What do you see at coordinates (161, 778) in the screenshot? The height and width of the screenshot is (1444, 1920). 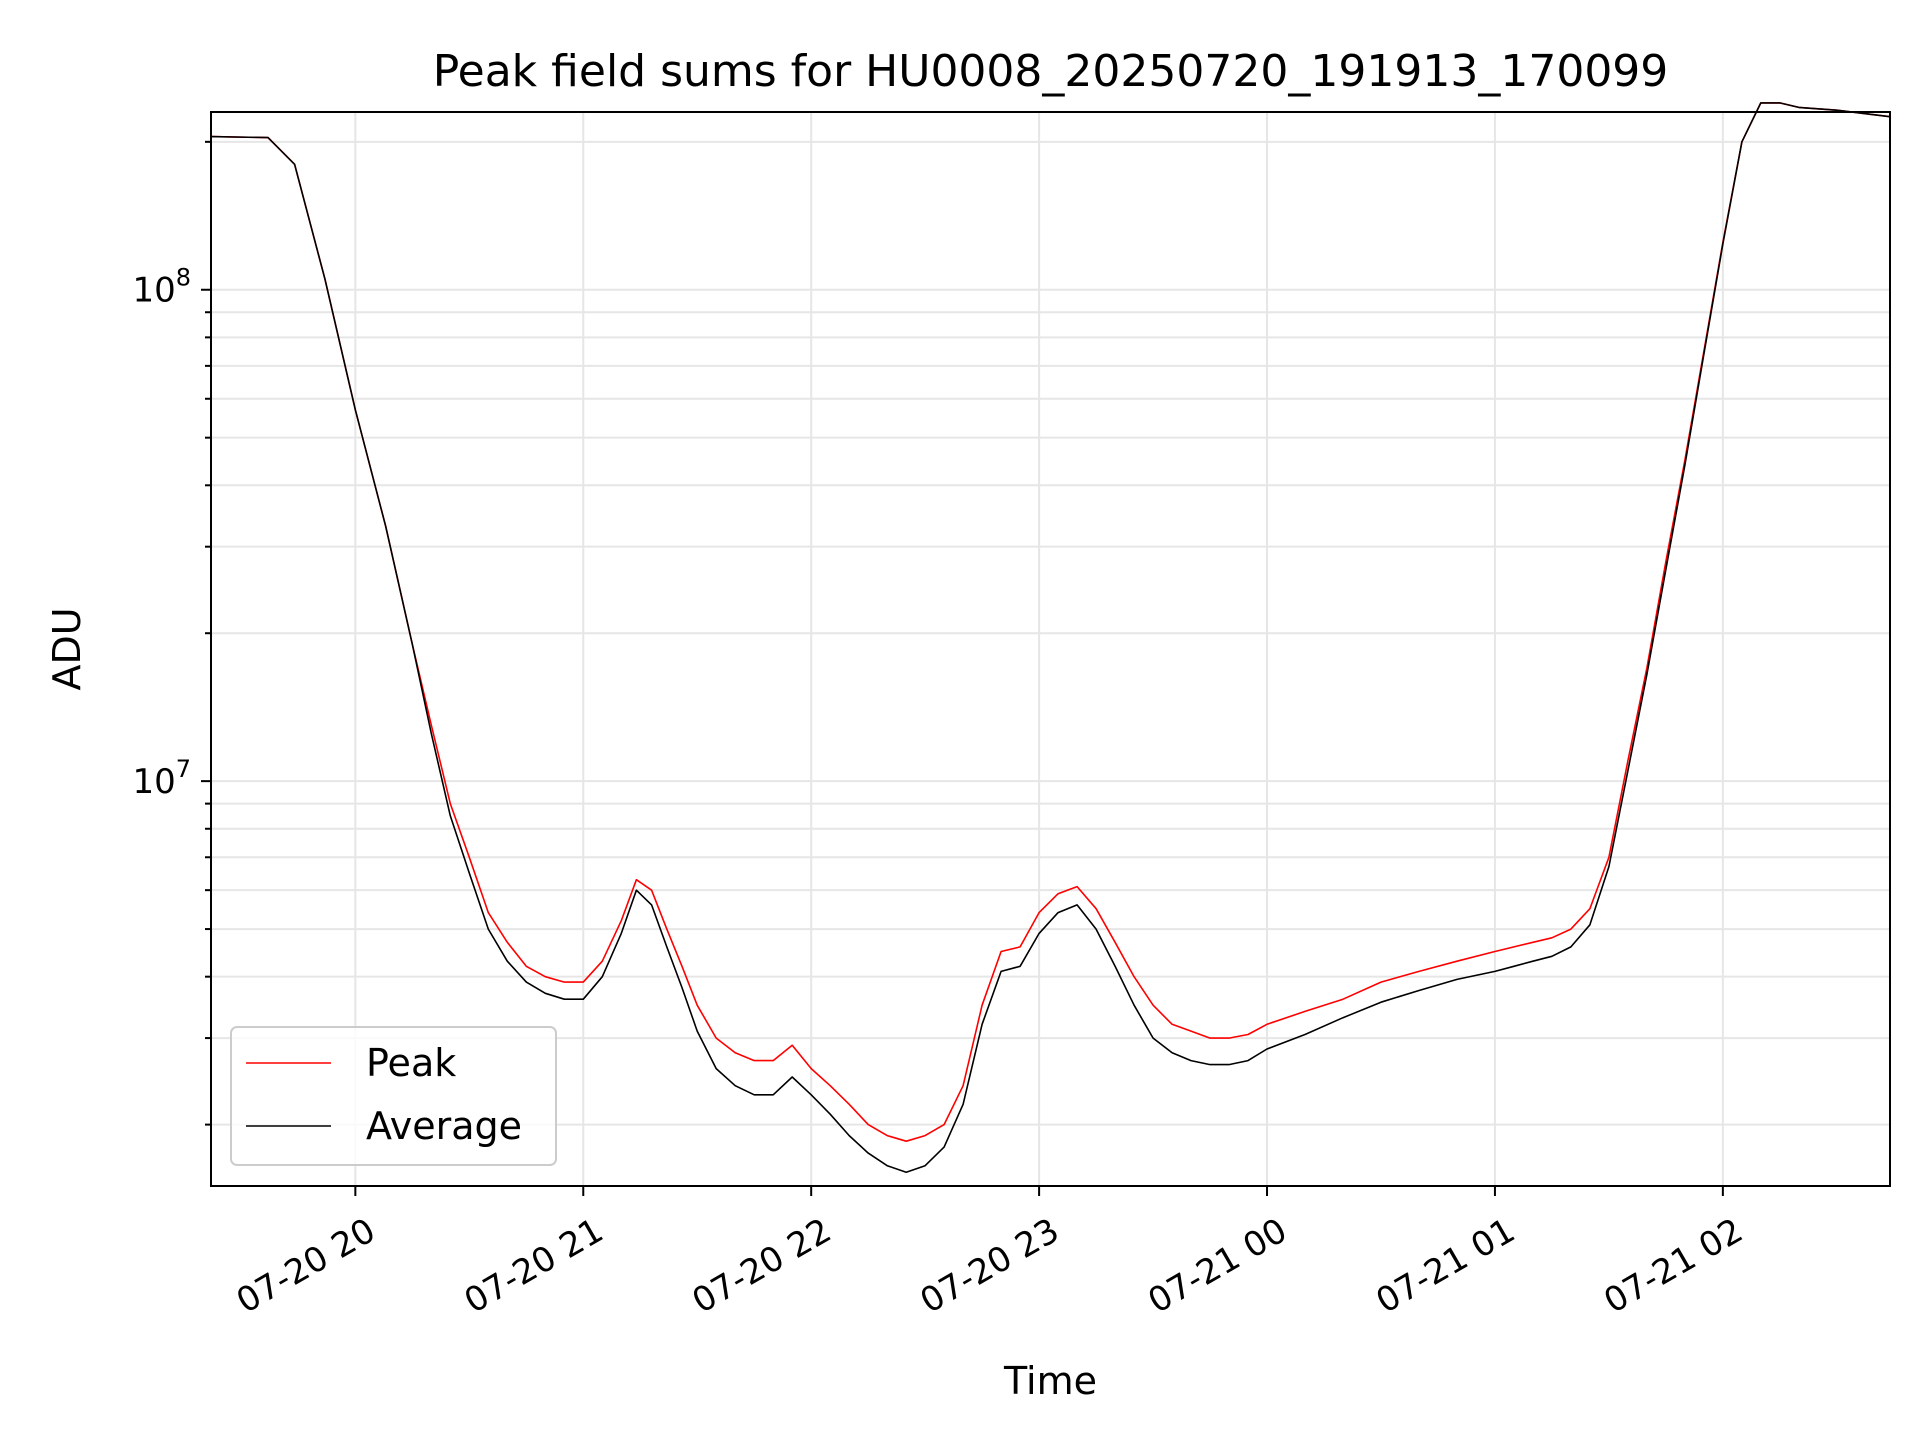 I see `y-tick-label: 10⁷` at bounding box center [161, 778].